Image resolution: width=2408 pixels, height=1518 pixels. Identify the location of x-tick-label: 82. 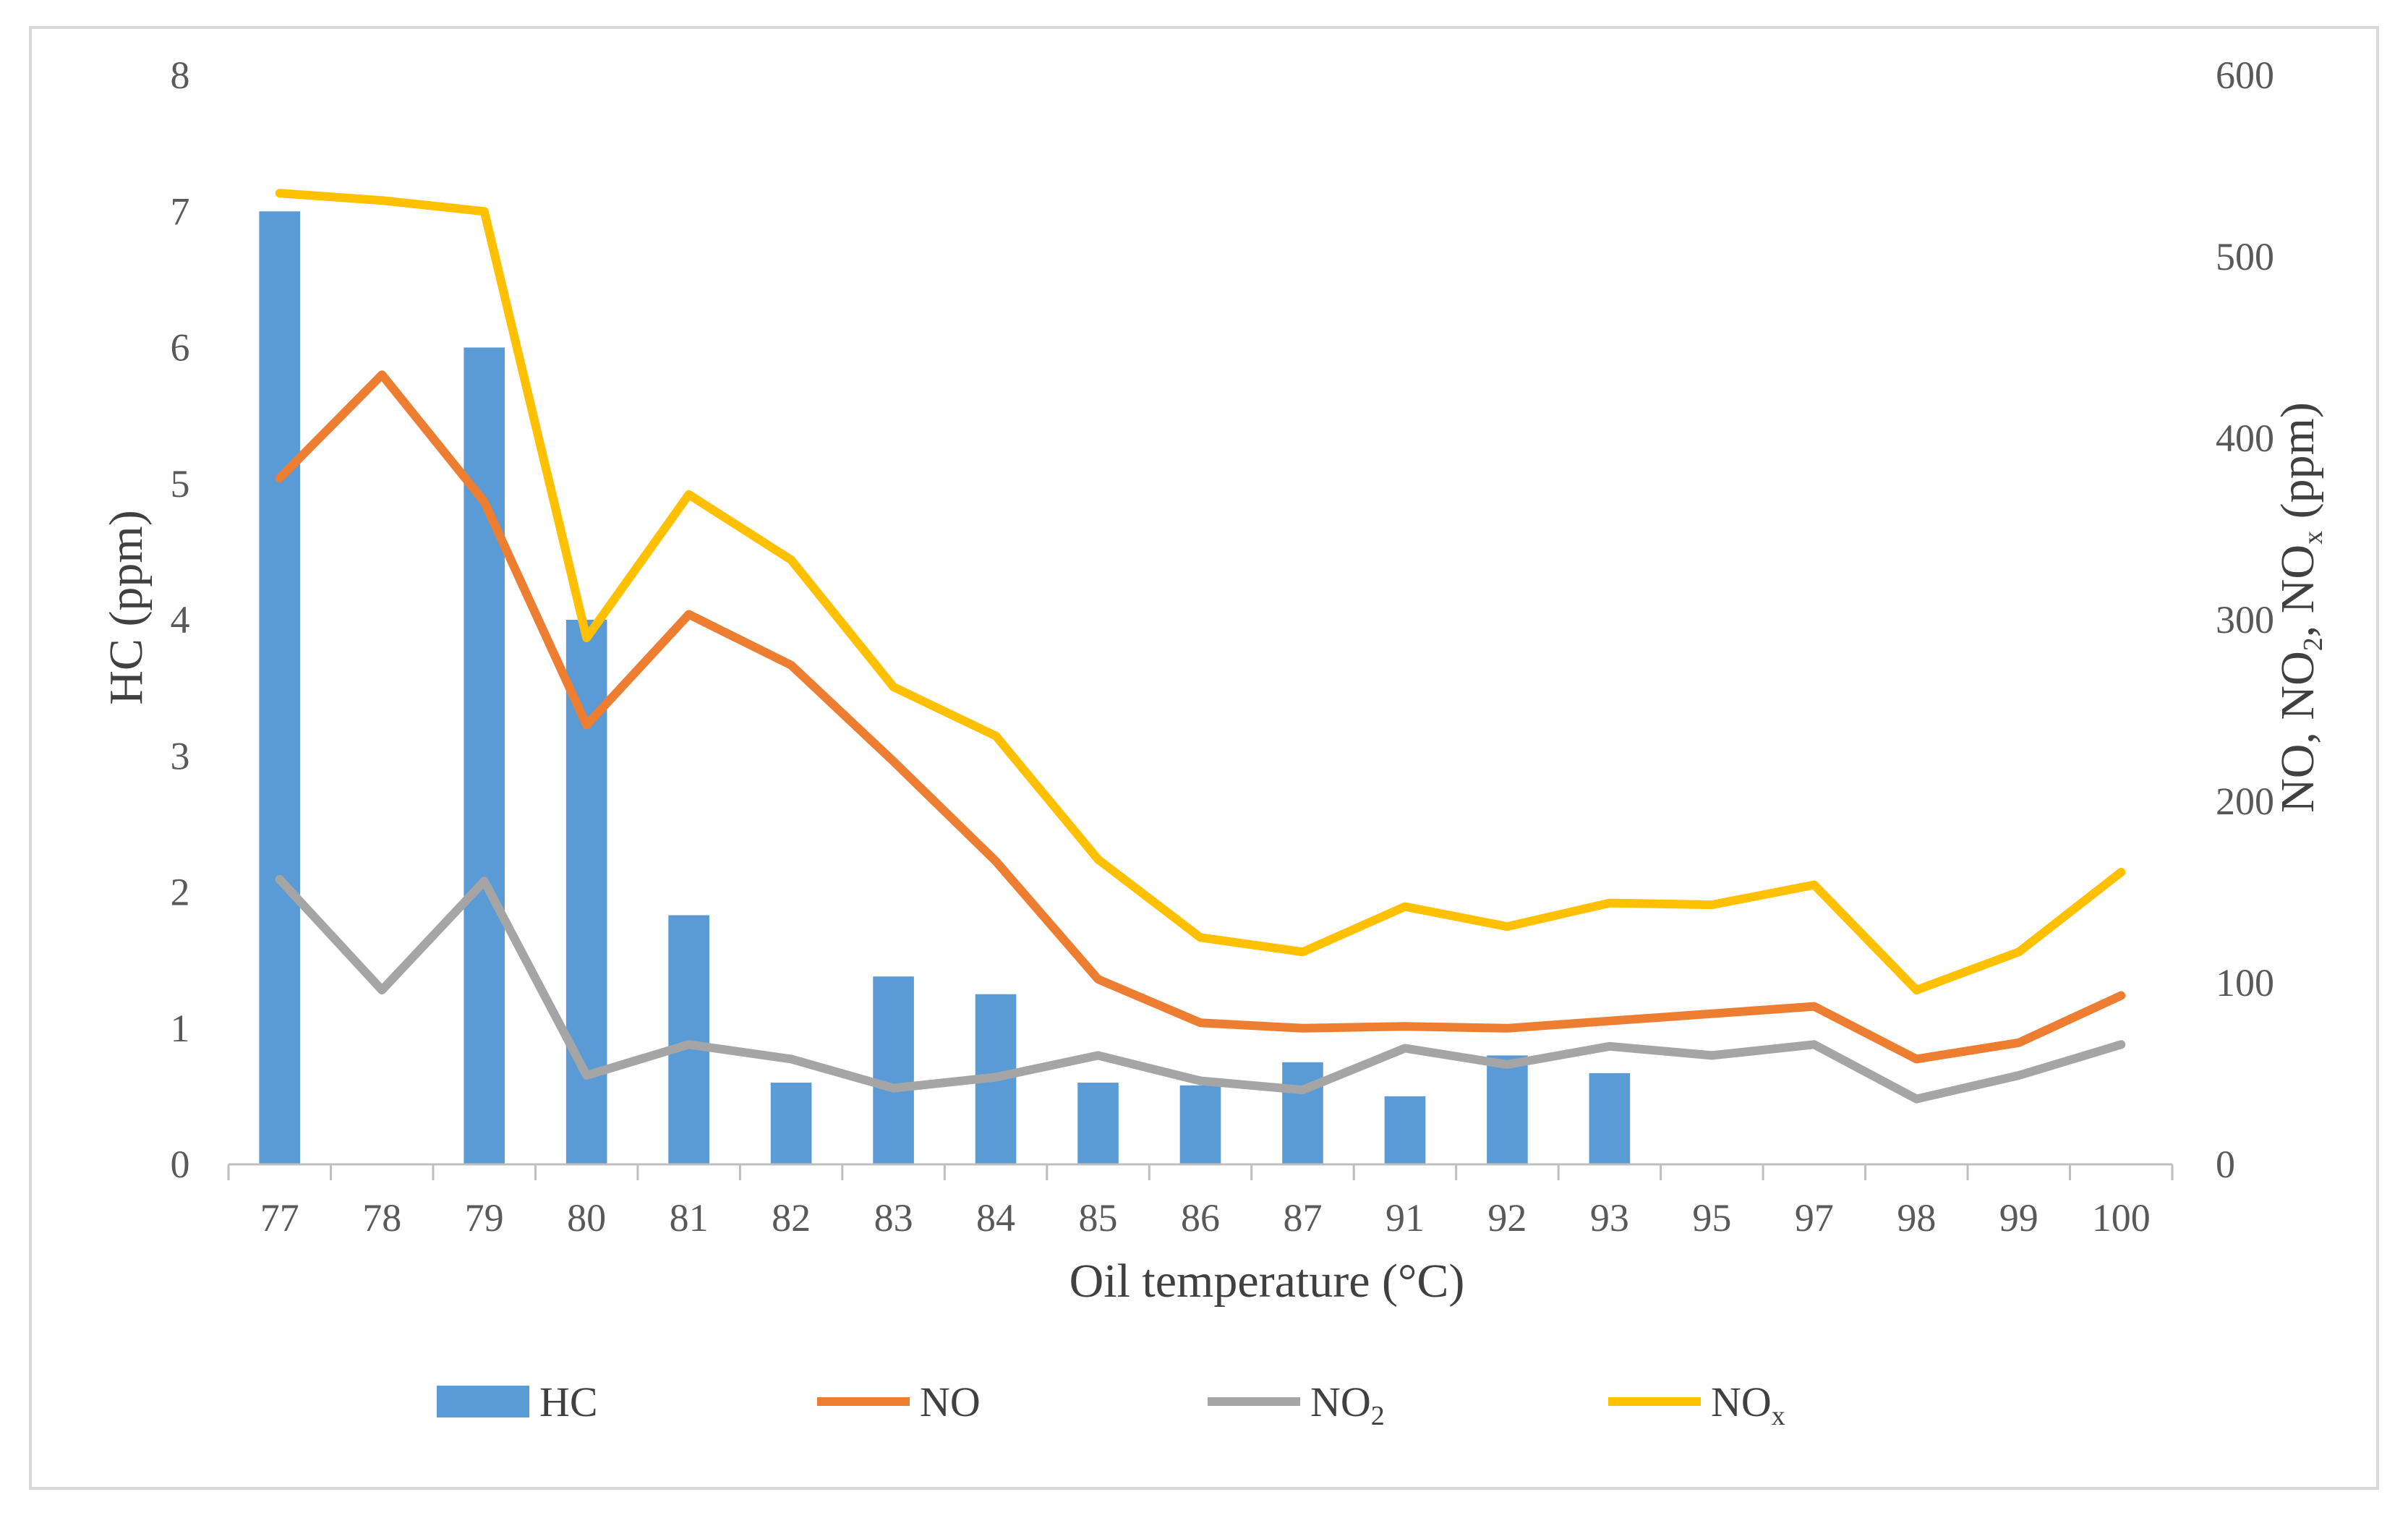
(791, 1218).